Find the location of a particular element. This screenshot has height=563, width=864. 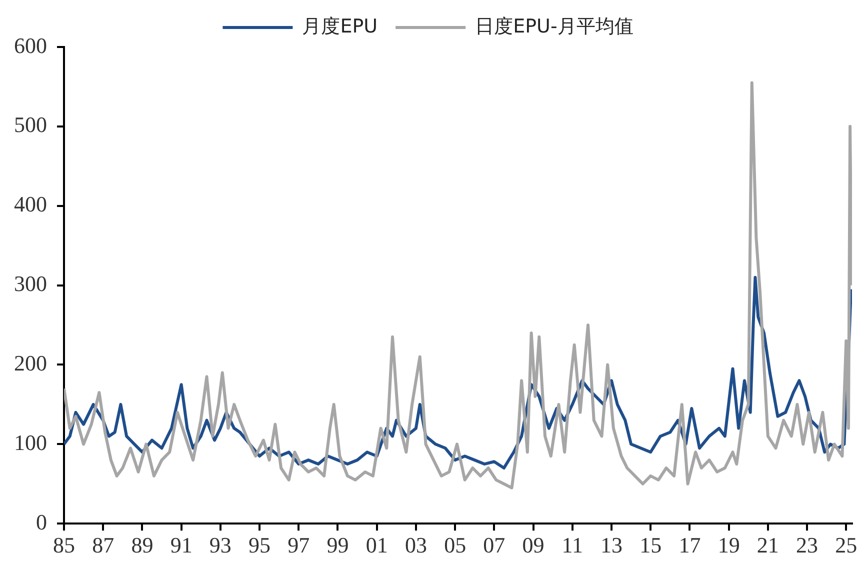

x-tick-label: 93 is located at coordinates (220, 545).